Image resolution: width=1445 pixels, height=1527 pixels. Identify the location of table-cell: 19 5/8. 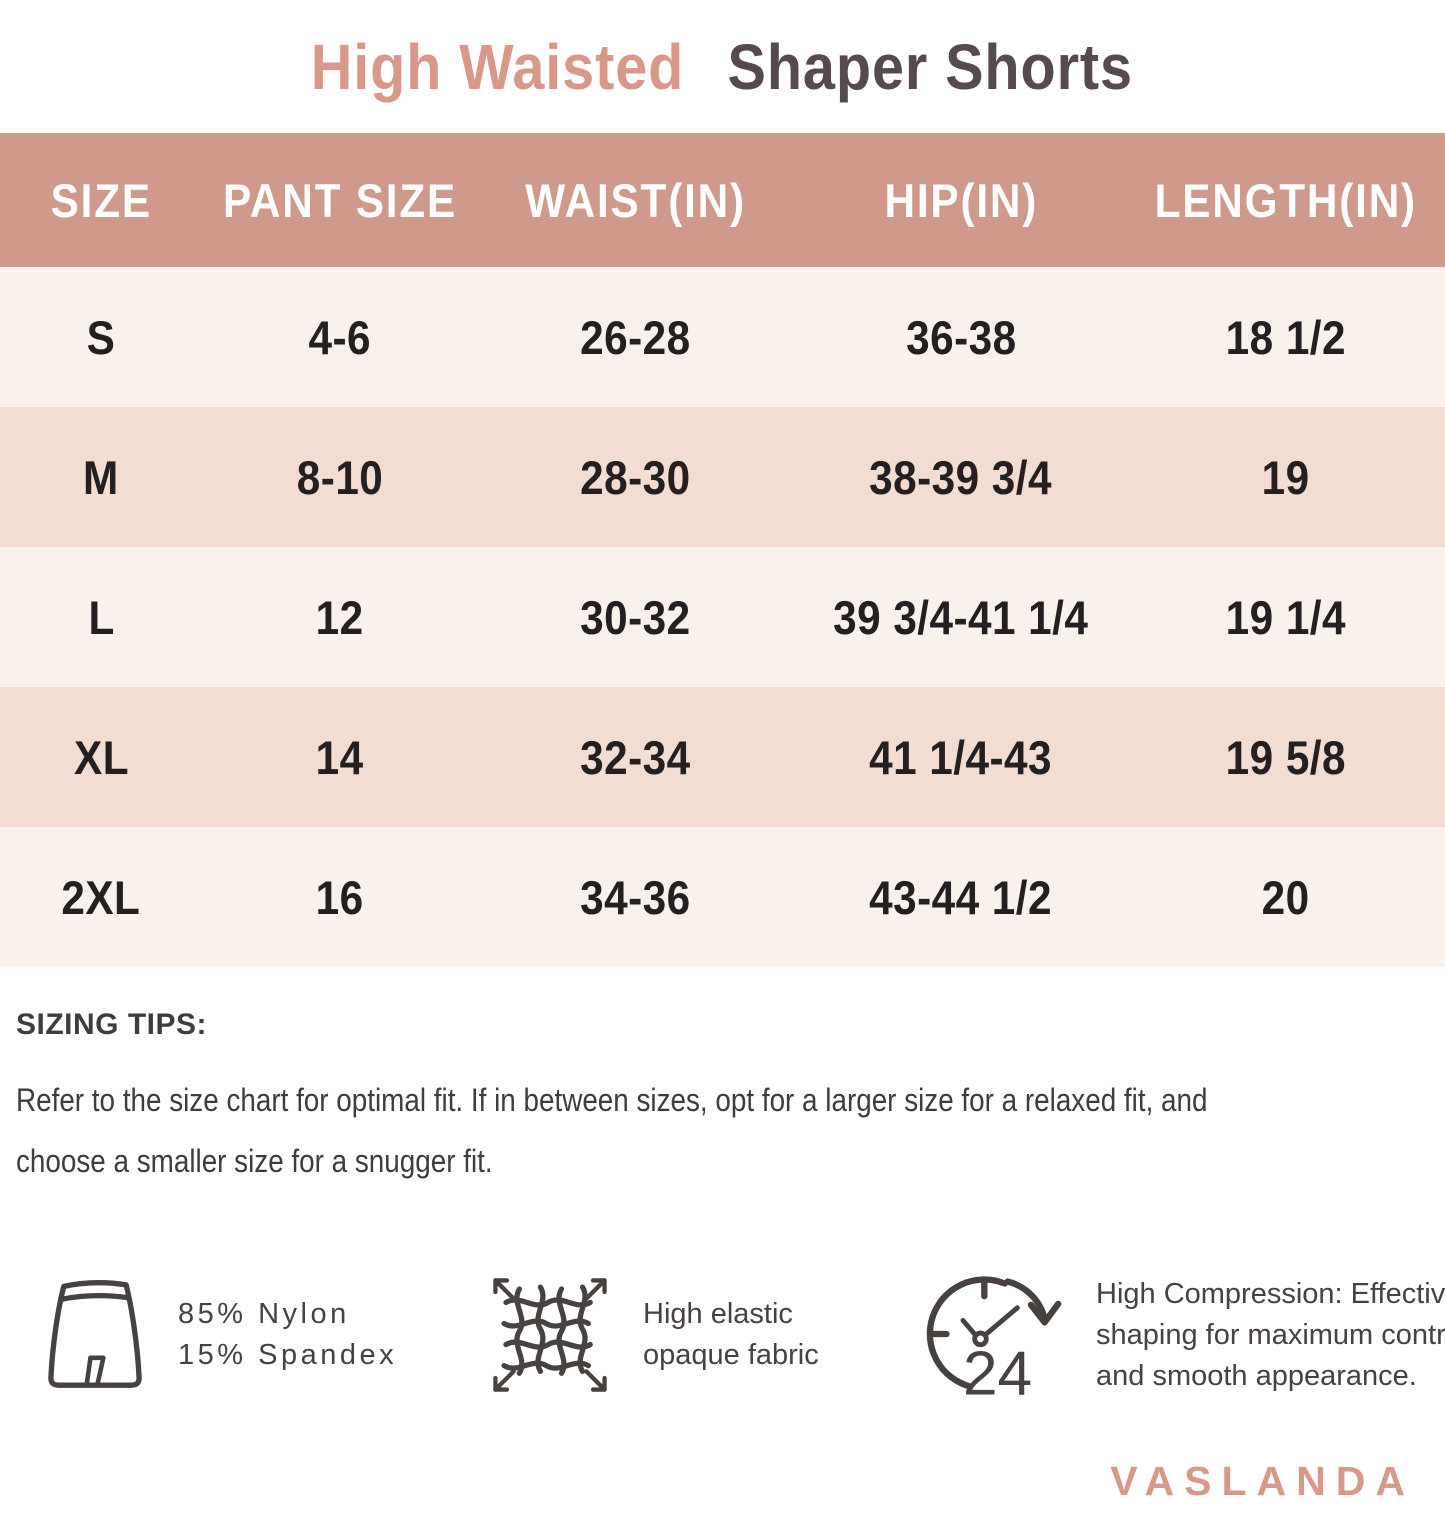
(1286, 757).